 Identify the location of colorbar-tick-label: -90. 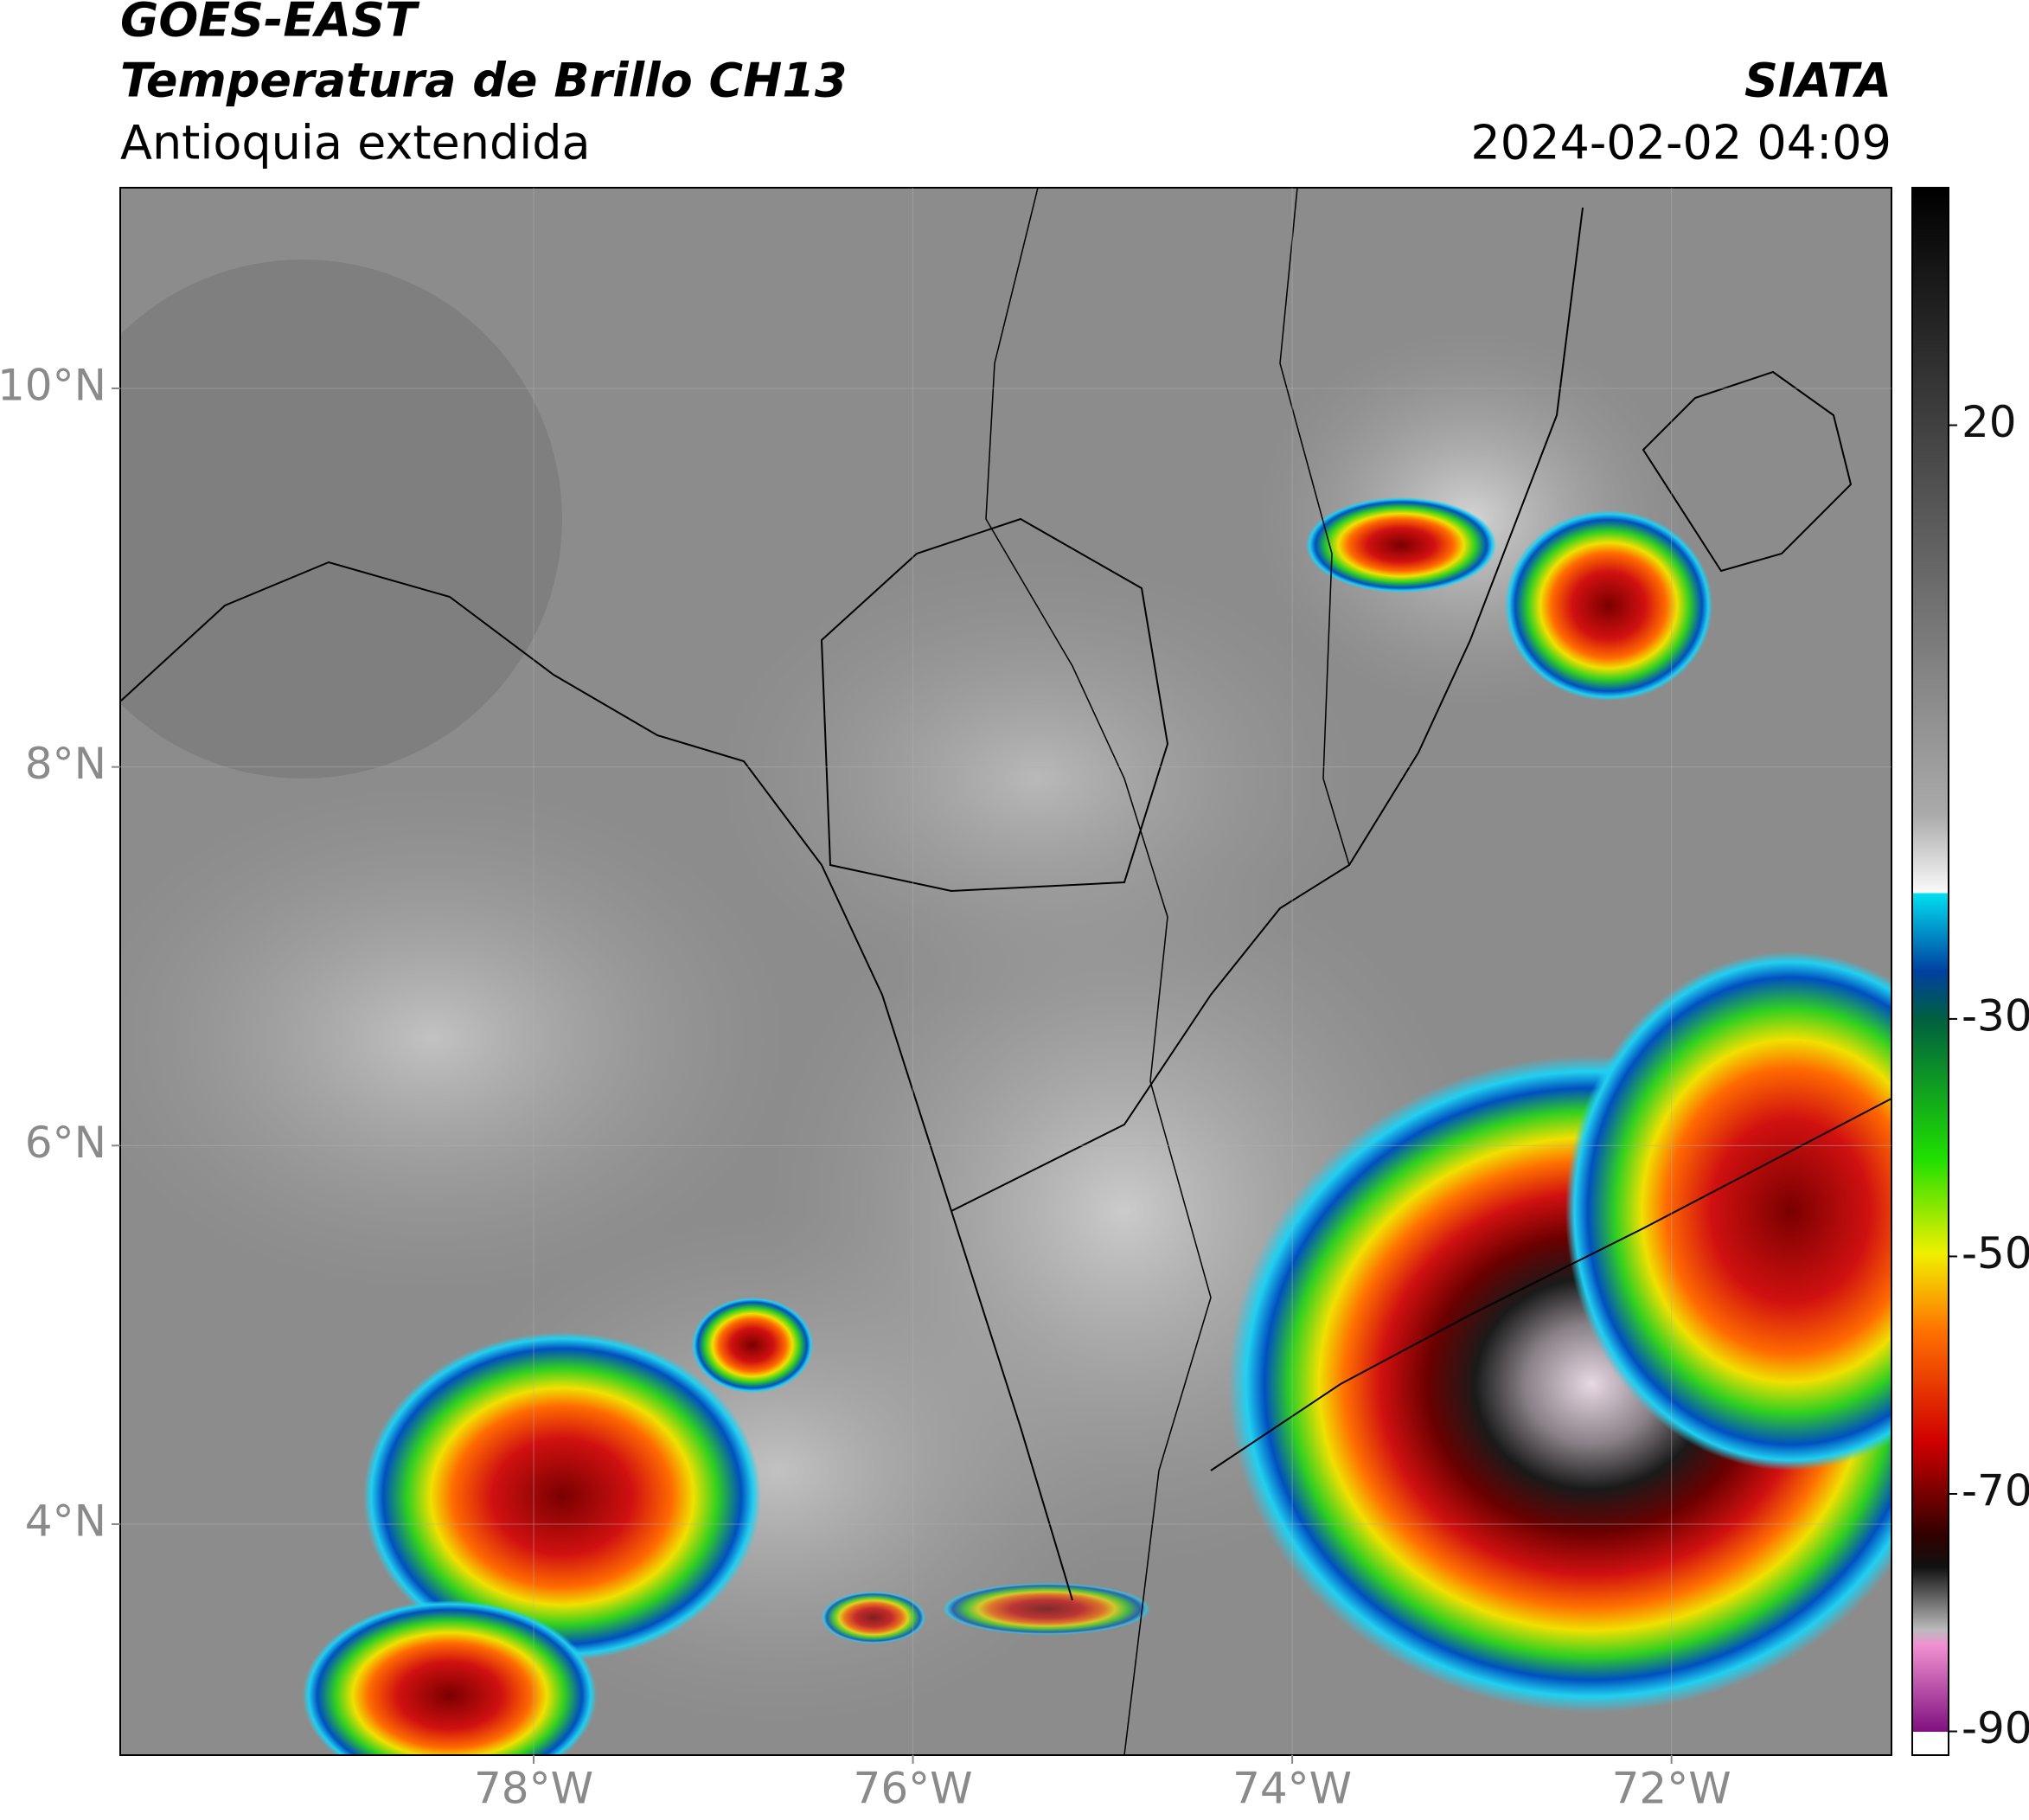
(1995, 1728).